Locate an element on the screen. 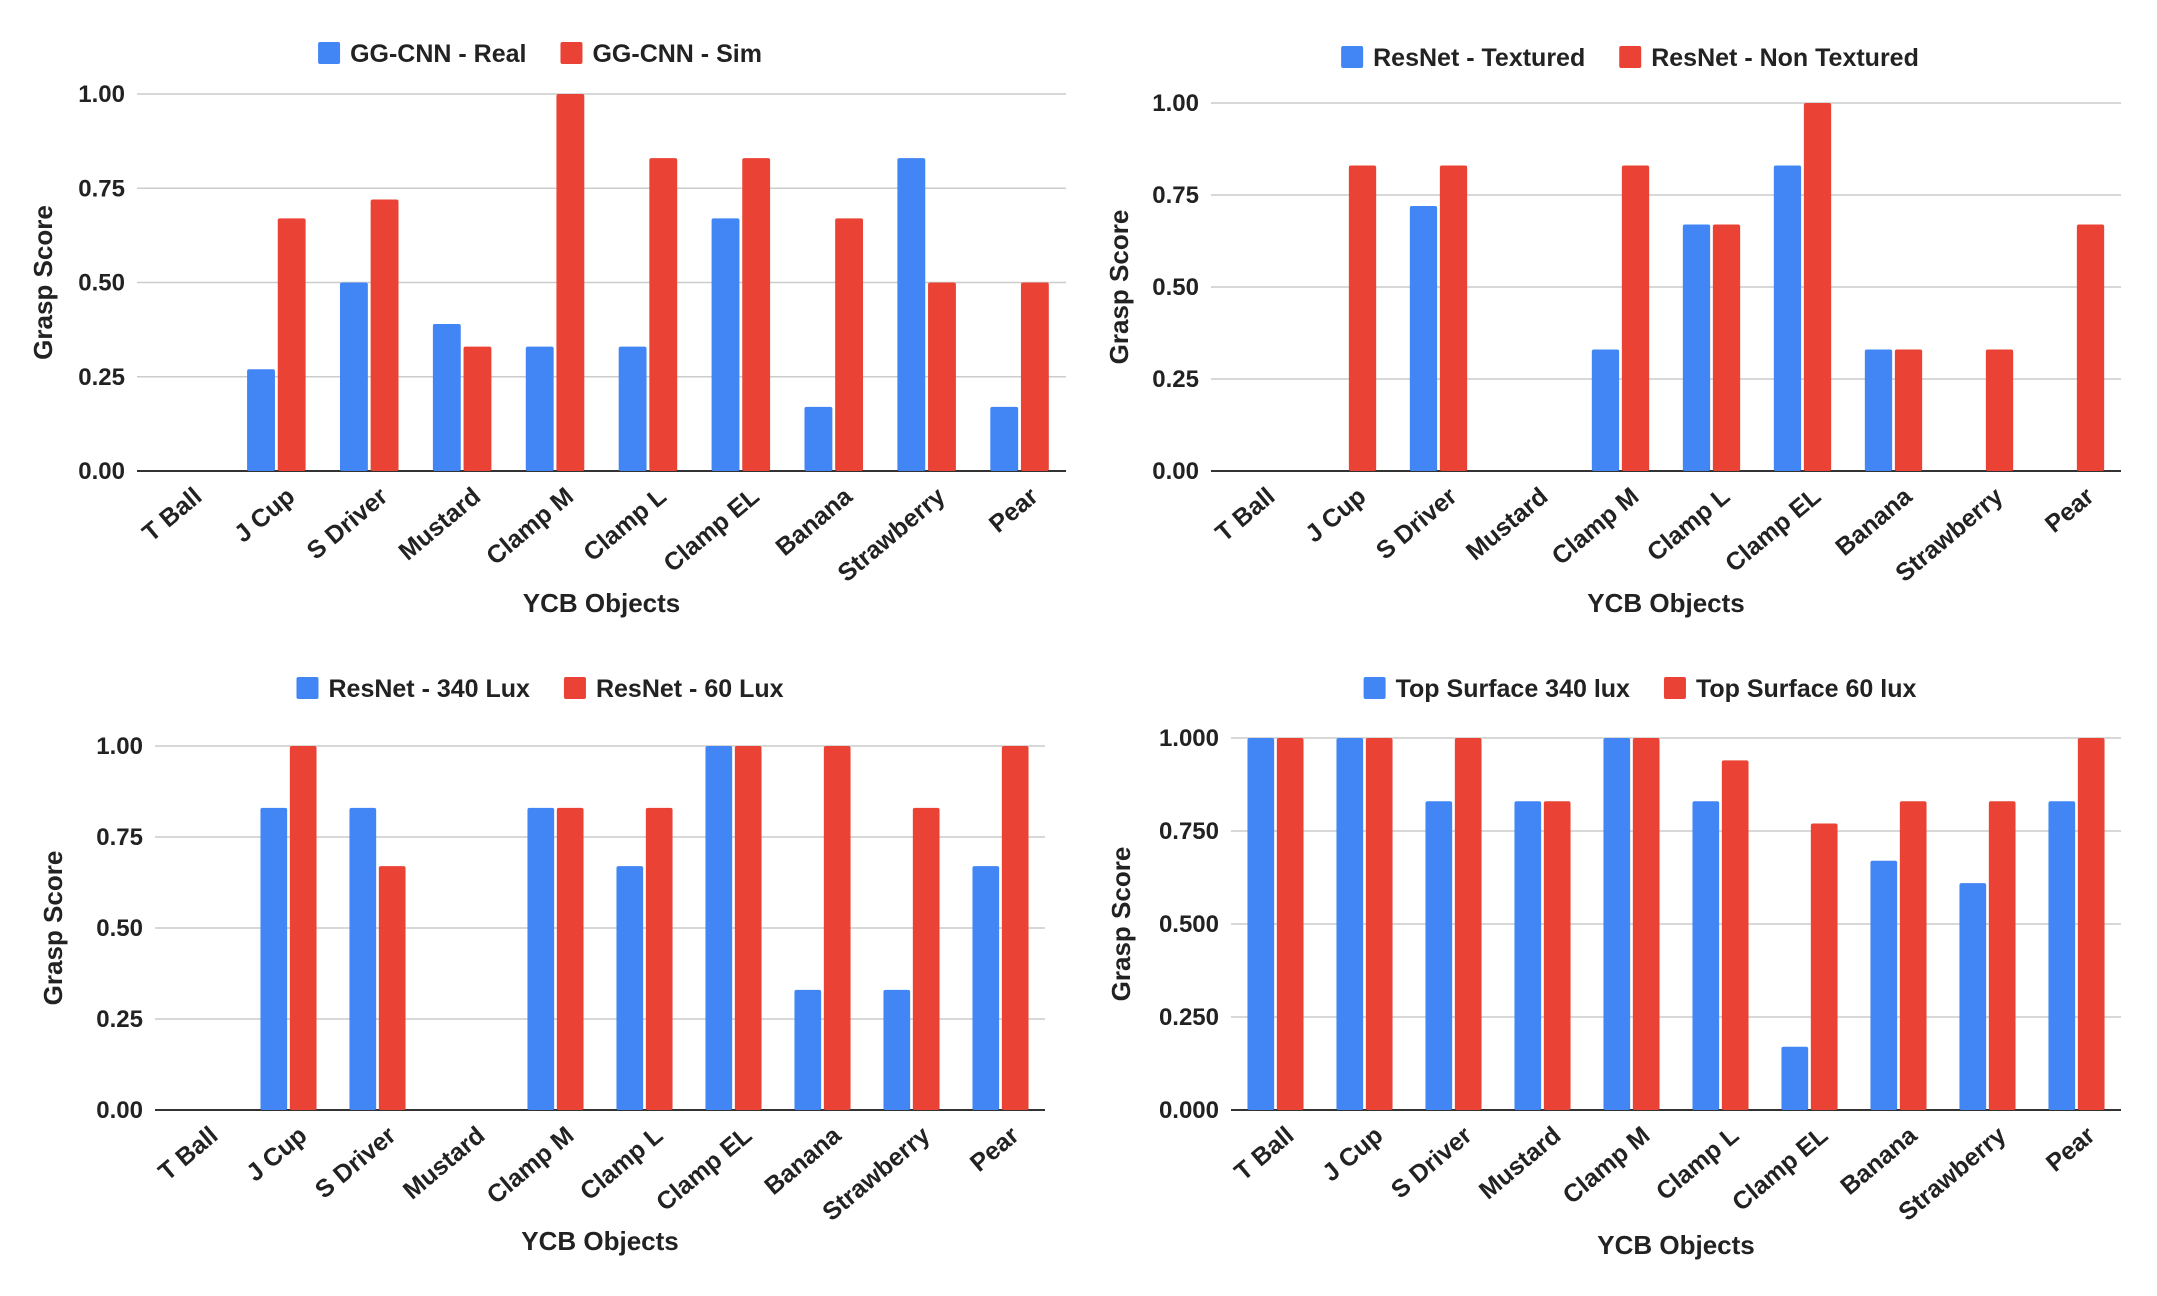 This screenshot has width=2157, height=1296. legend-item: ResNet - 60 Lux is located at coordinates (673, 689).